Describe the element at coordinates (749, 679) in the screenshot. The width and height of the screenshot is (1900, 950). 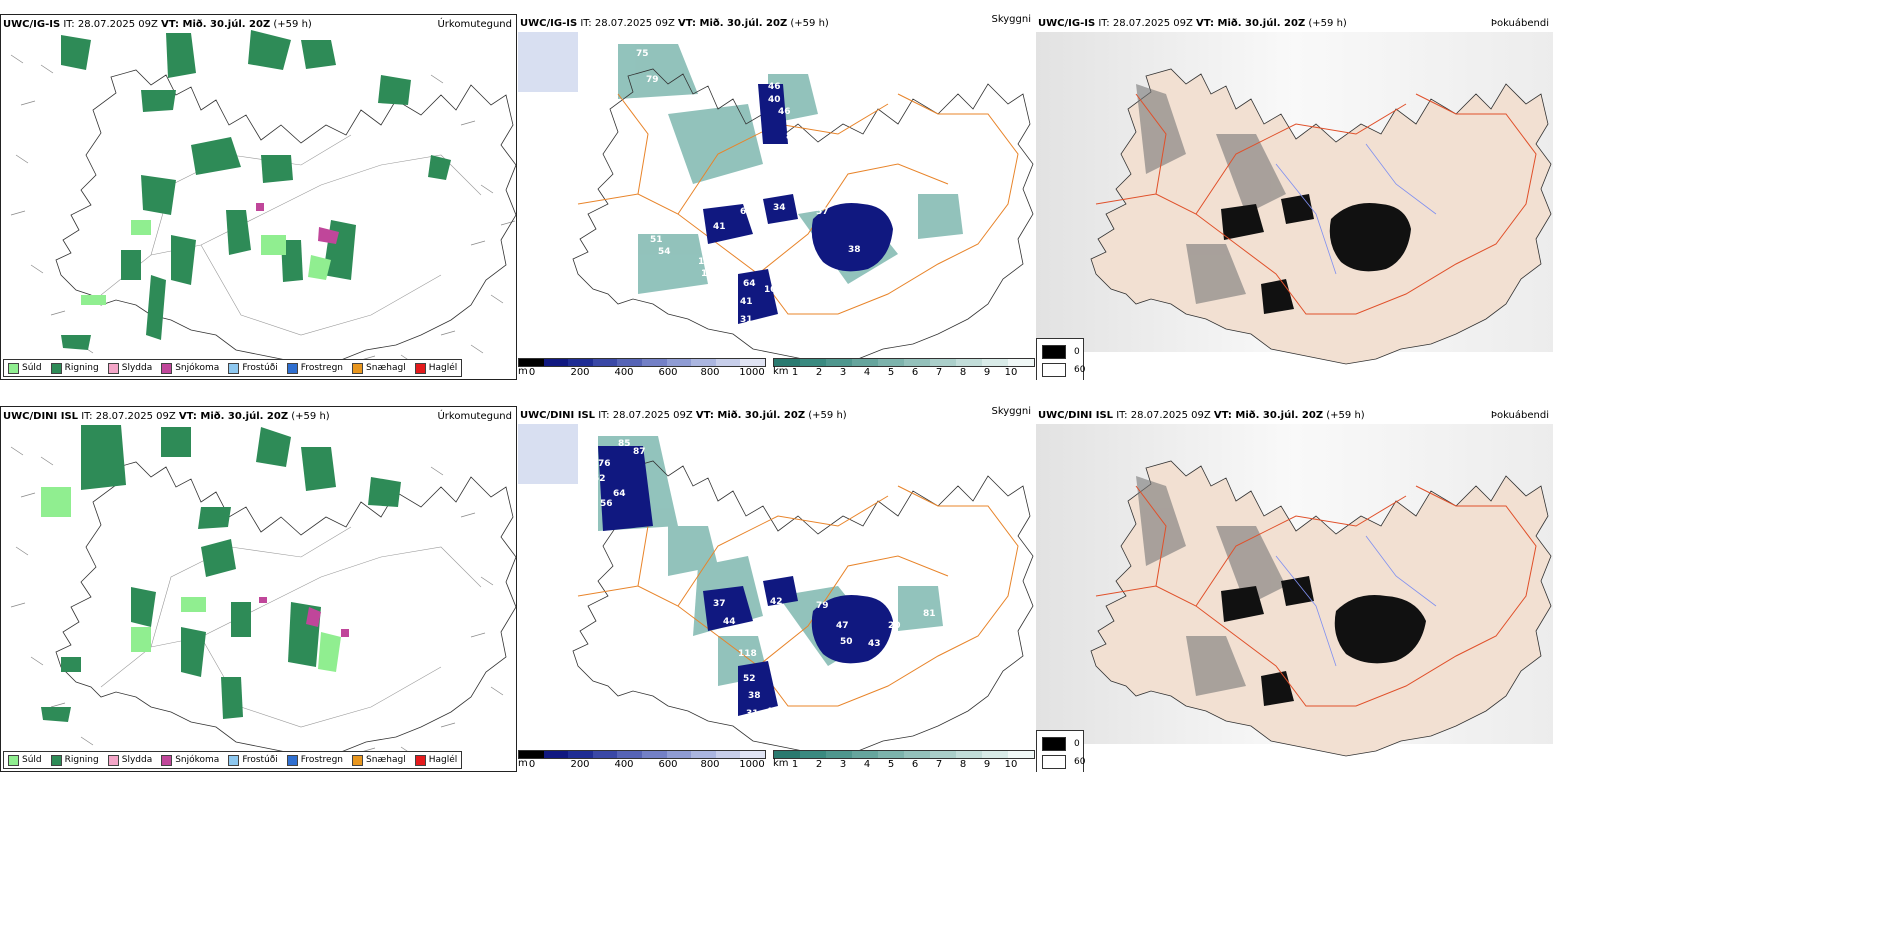
I see `elevation-label: 52` at that location.